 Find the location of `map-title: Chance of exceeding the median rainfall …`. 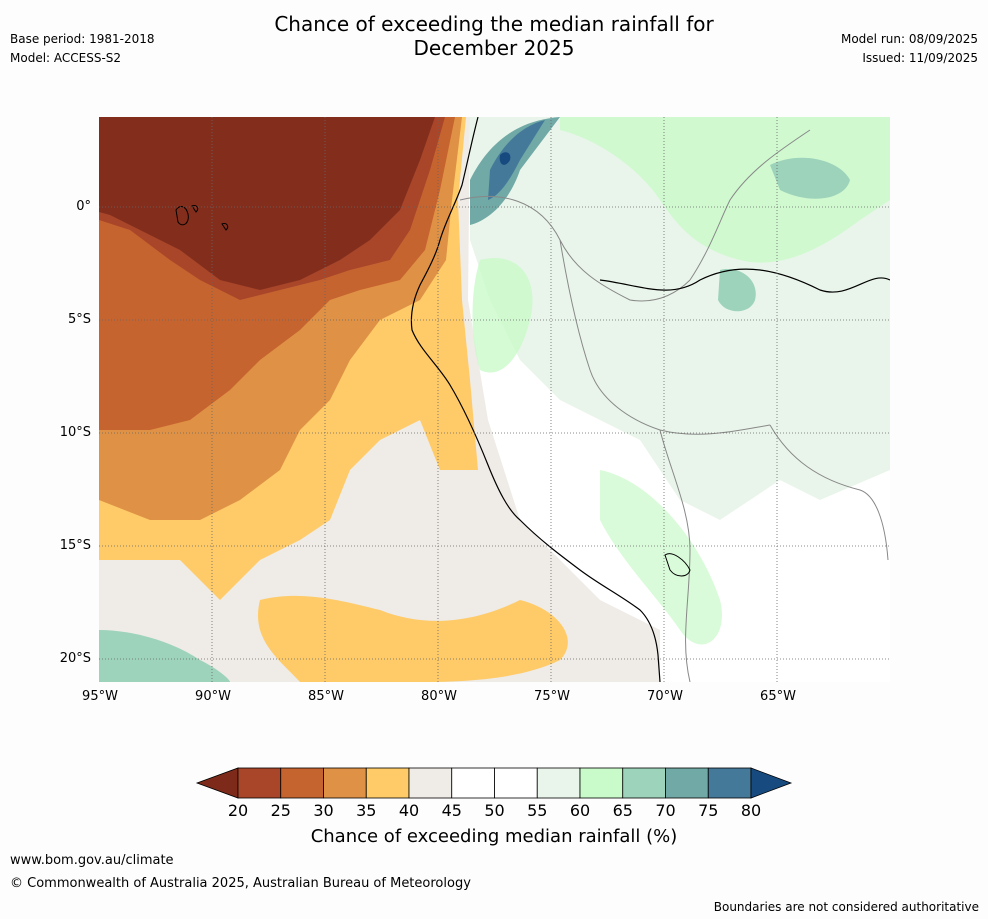

map-title: Chance of exceeding the median rainfall … is located at coordinates (494, 36).